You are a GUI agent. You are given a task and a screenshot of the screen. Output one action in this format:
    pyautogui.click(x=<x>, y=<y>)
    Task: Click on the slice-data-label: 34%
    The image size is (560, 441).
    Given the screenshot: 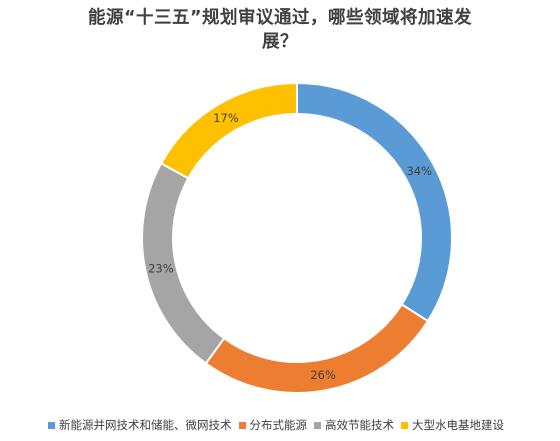 What is the action you would take?
    pyautogui.click(x=419, y=171)
    